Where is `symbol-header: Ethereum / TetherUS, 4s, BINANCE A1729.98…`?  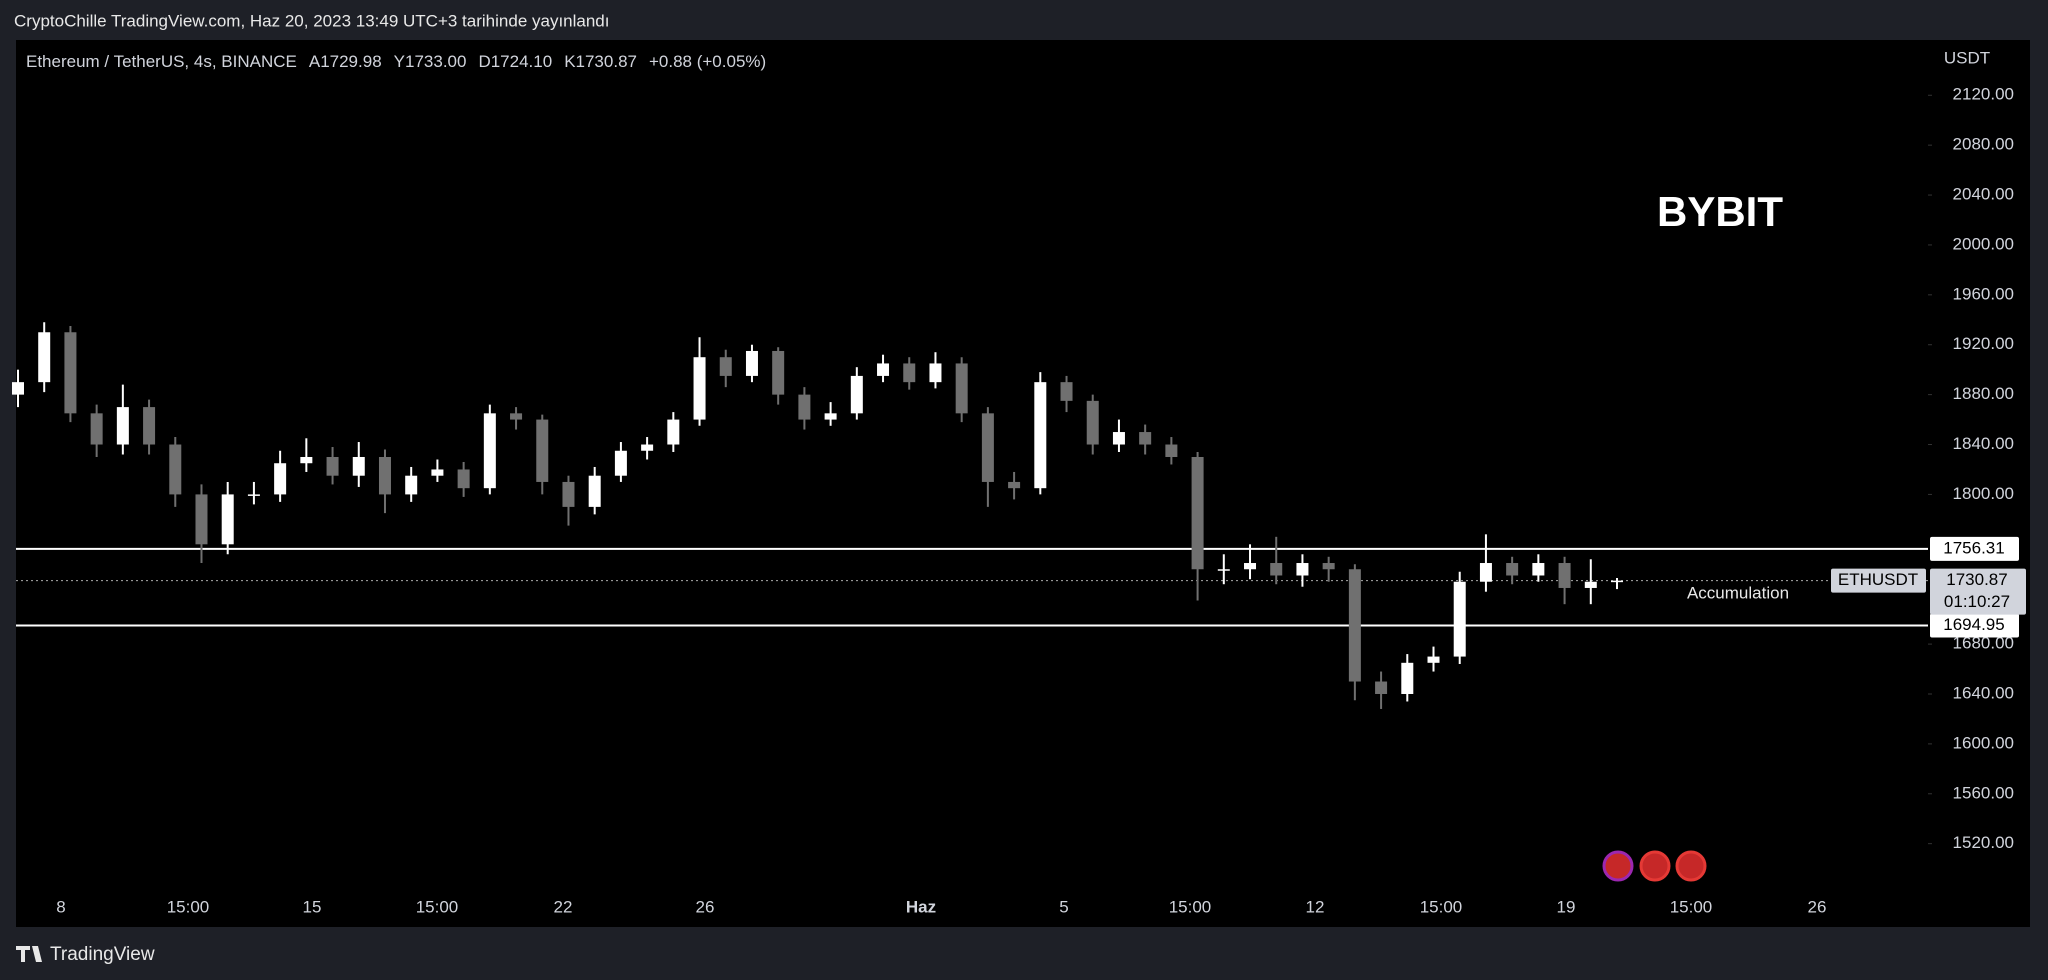
symbol-header: Ethereum / TetherUS, 4s, BINANCE A1729.98… is located at coordinates (396, 61).